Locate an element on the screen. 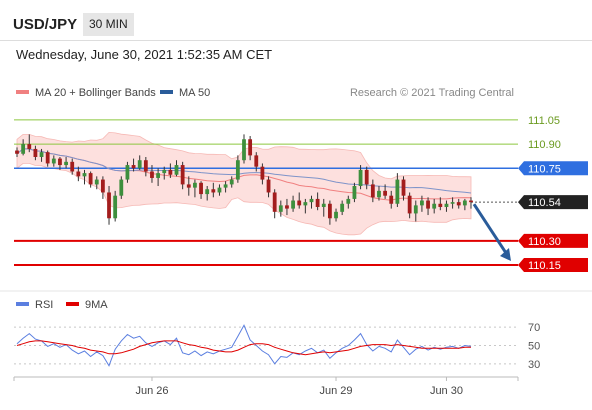  legend-9ma-label: 9MA is located at coordinates (96, 305).